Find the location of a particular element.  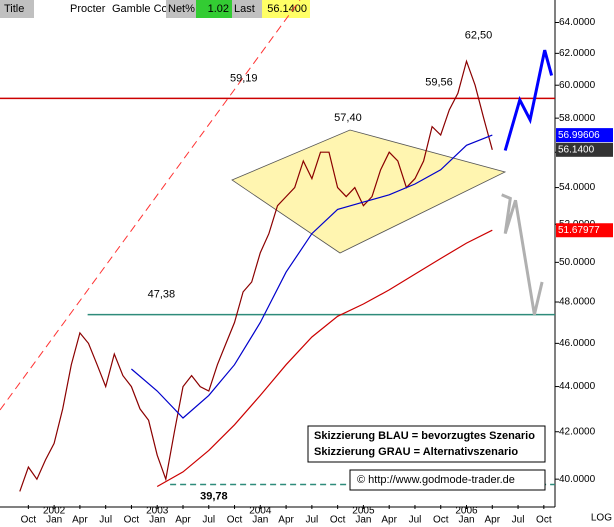

header-net-label: Net% is located at coordinates (181, 9).